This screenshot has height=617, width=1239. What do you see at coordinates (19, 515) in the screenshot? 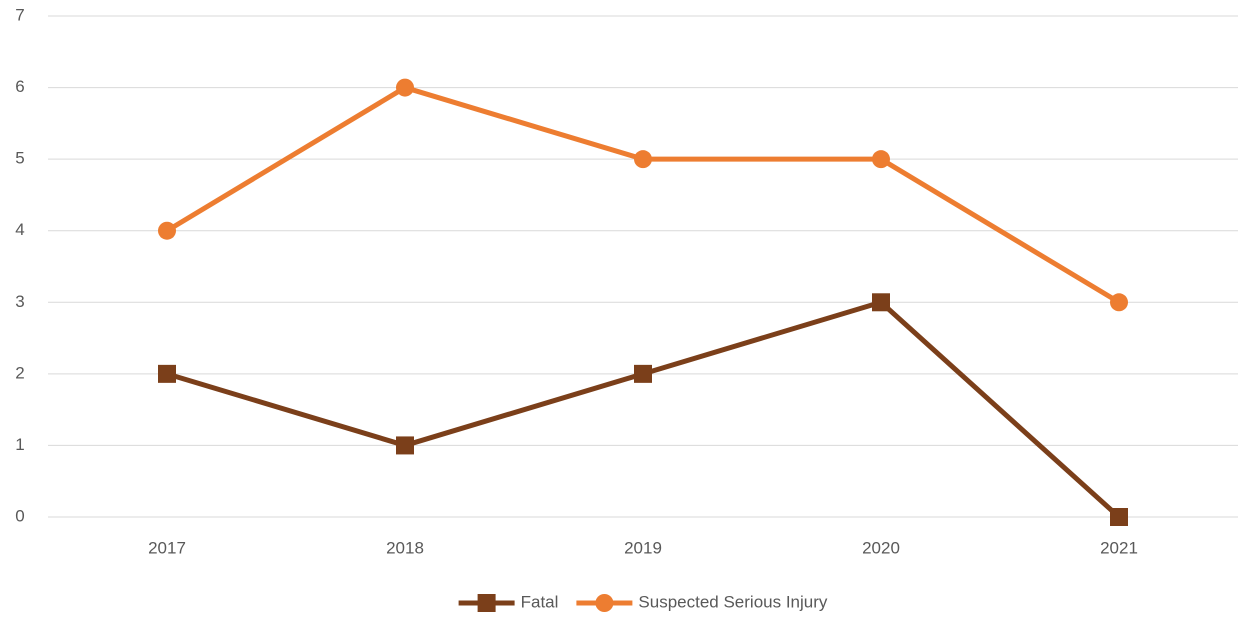
I see `y-tick-label: 0` at bounding box center [19, 515].